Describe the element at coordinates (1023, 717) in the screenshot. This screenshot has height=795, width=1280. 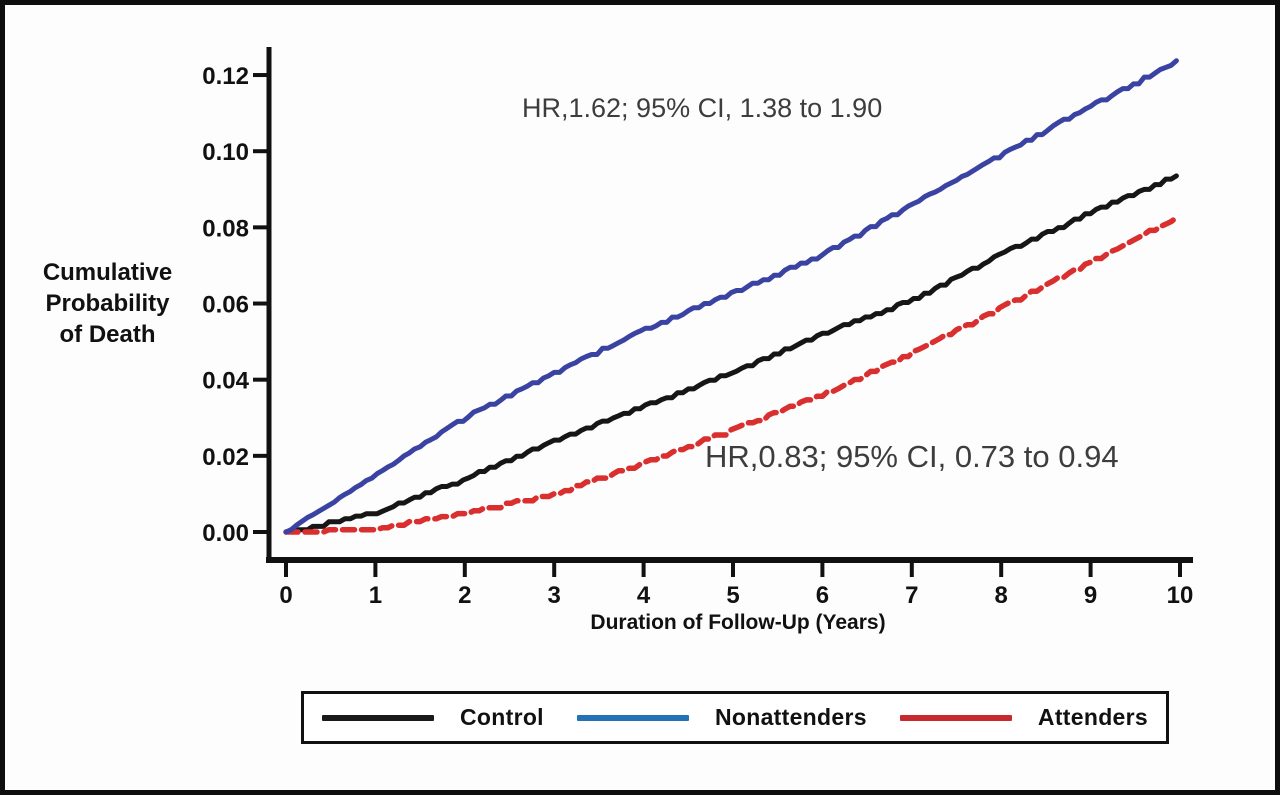
I see `legend-item-attenders: Attenders` at that location.